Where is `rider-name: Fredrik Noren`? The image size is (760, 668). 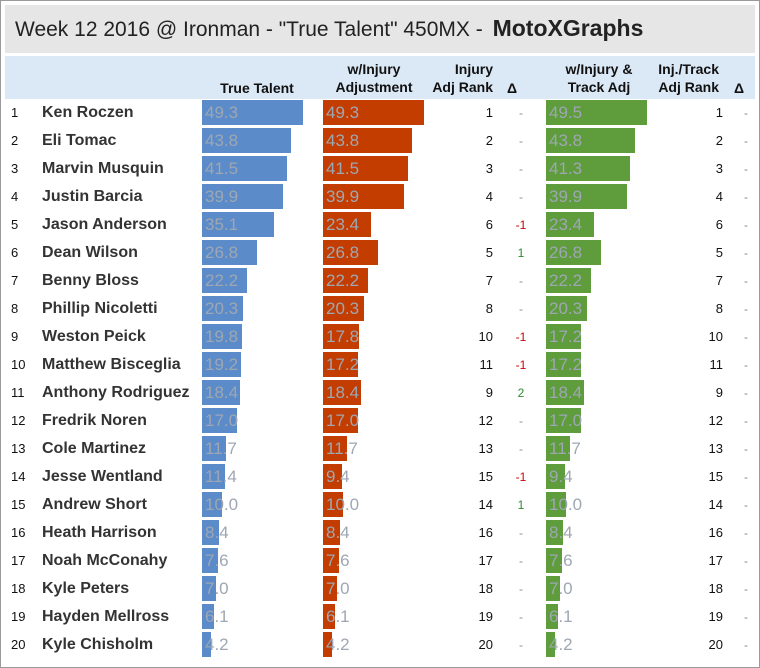
rider-name: Fredrik Noren is located at coordinates (94, 420).